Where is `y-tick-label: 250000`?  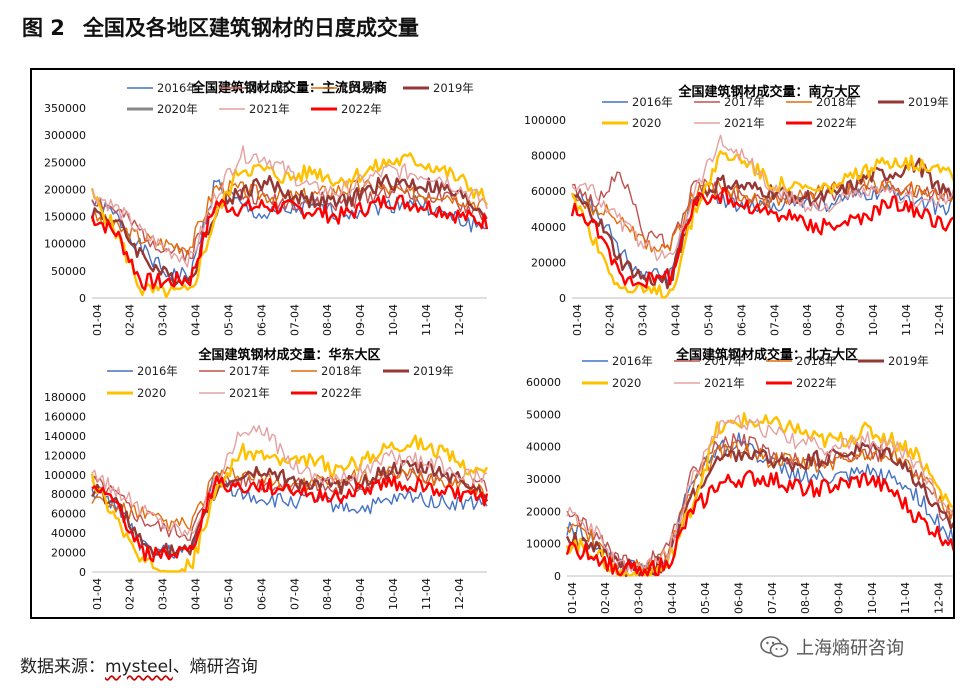 y-tick-label: 250000 is located at coordinates (65, 162).